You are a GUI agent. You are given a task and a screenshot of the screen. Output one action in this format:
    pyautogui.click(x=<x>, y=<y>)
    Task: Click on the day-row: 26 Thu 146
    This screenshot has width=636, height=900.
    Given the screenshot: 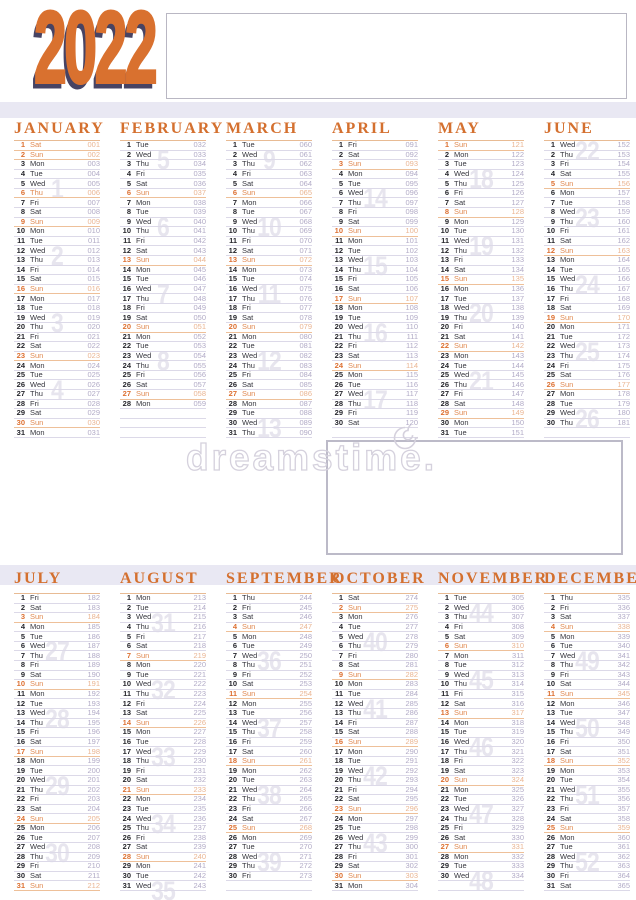 What is the action you would take?
    pyautogui.click(x=481, y=385)
    